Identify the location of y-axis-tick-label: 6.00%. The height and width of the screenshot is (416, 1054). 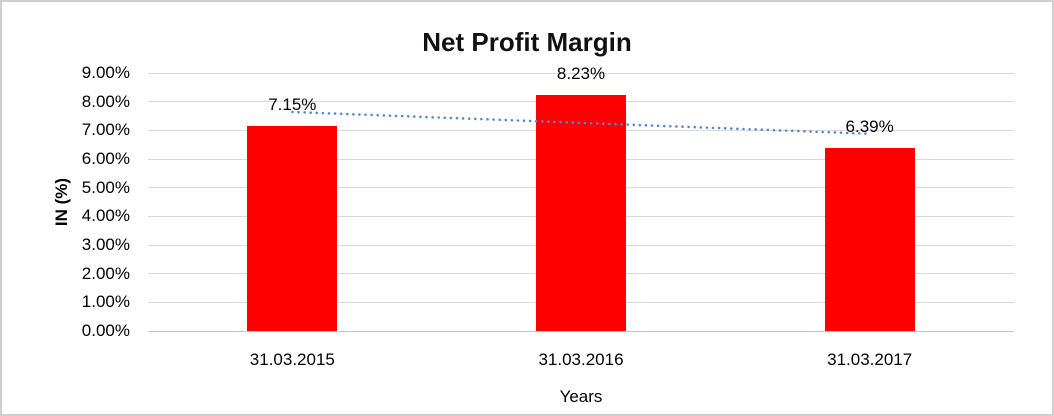
(105, 158).